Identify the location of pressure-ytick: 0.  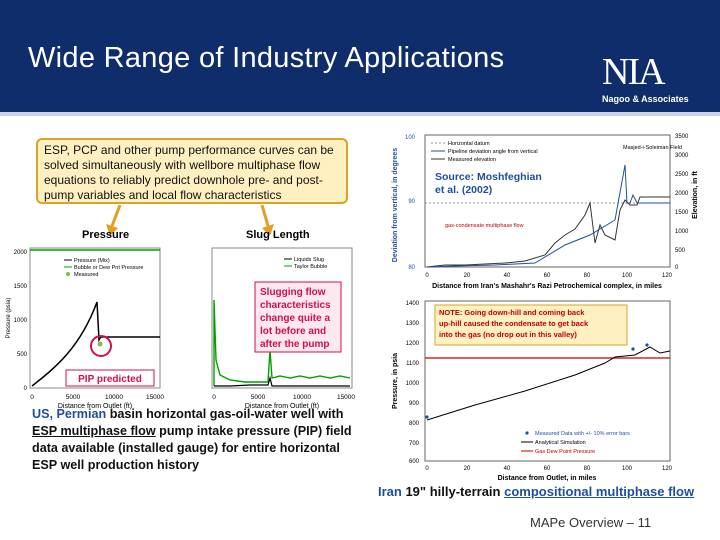
(26, 389).